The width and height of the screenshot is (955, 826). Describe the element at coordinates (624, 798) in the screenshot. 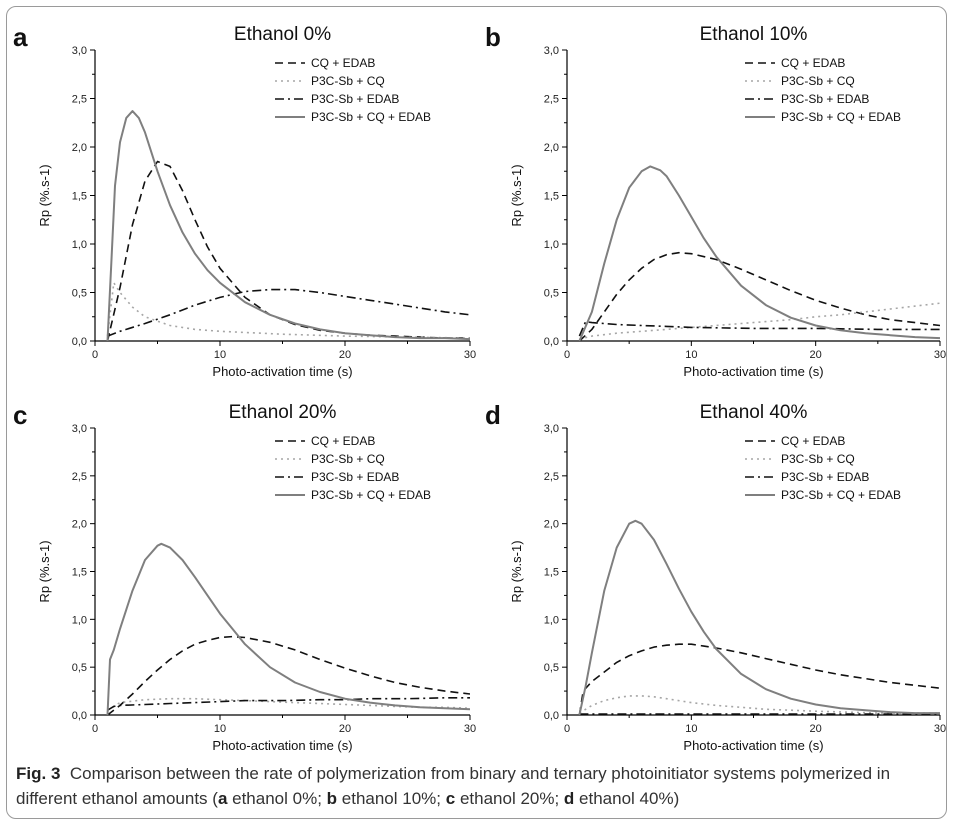

I see `caption-item-d: ethanol 40%` at that location.